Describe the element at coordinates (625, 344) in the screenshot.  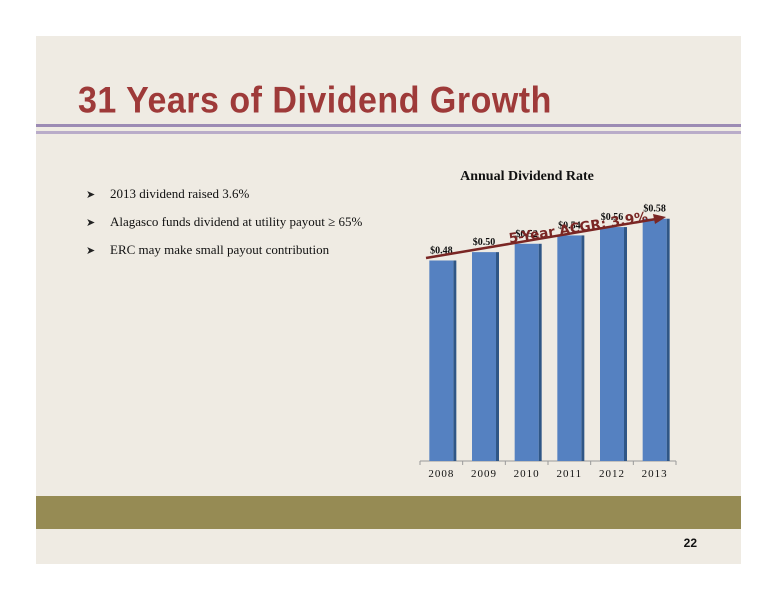
I see `bar-side-2012` at that location.